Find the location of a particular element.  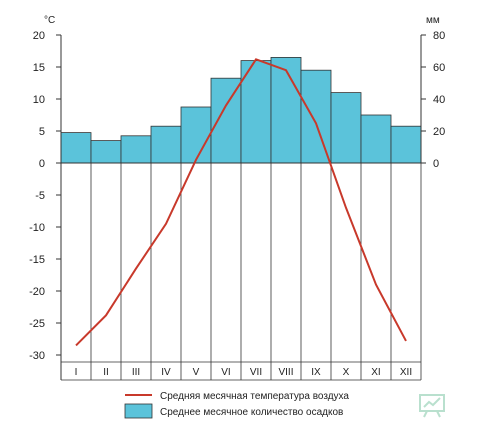

left-tick-label: -30 is located at coordinates (37, 356).